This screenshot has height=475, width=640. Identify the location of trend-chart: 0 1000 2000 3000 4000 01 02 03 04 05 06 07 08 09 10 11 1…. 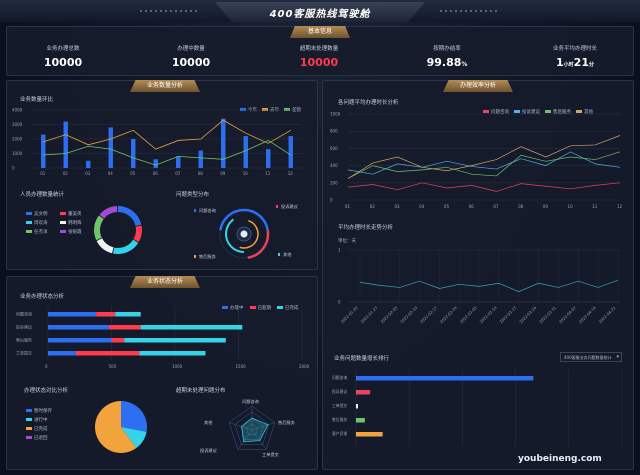
(157, 142).